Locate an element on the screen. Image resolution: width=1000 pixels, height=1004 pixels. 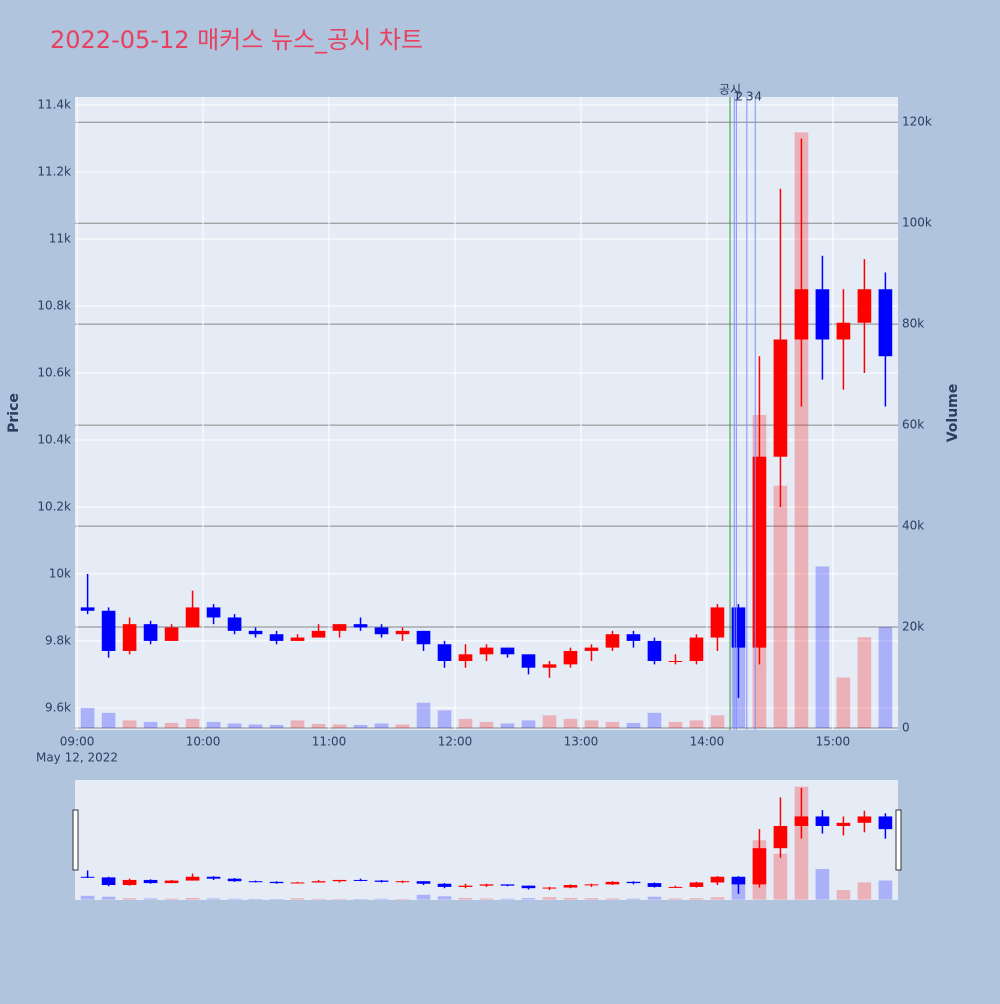
x-tick-label: 14:00 is located at coordinates (707, 742).